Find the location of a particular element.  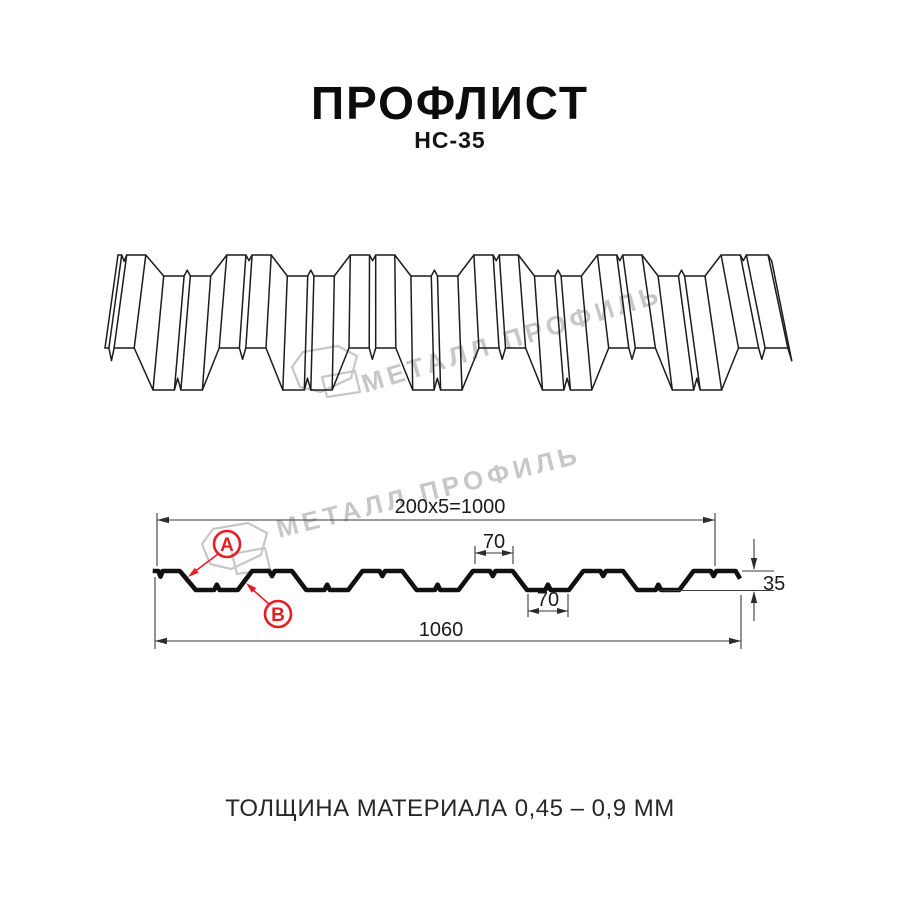

dim-profile-height: 35 is located at coordinates (774, 584).